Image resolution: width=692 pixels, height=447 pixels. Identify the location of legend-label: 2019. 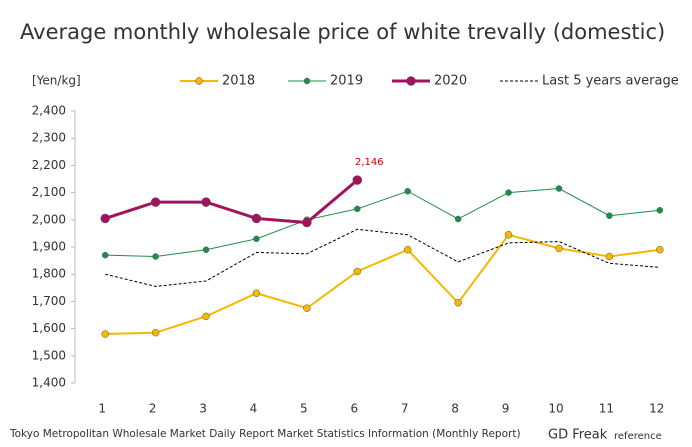
(346, 81).